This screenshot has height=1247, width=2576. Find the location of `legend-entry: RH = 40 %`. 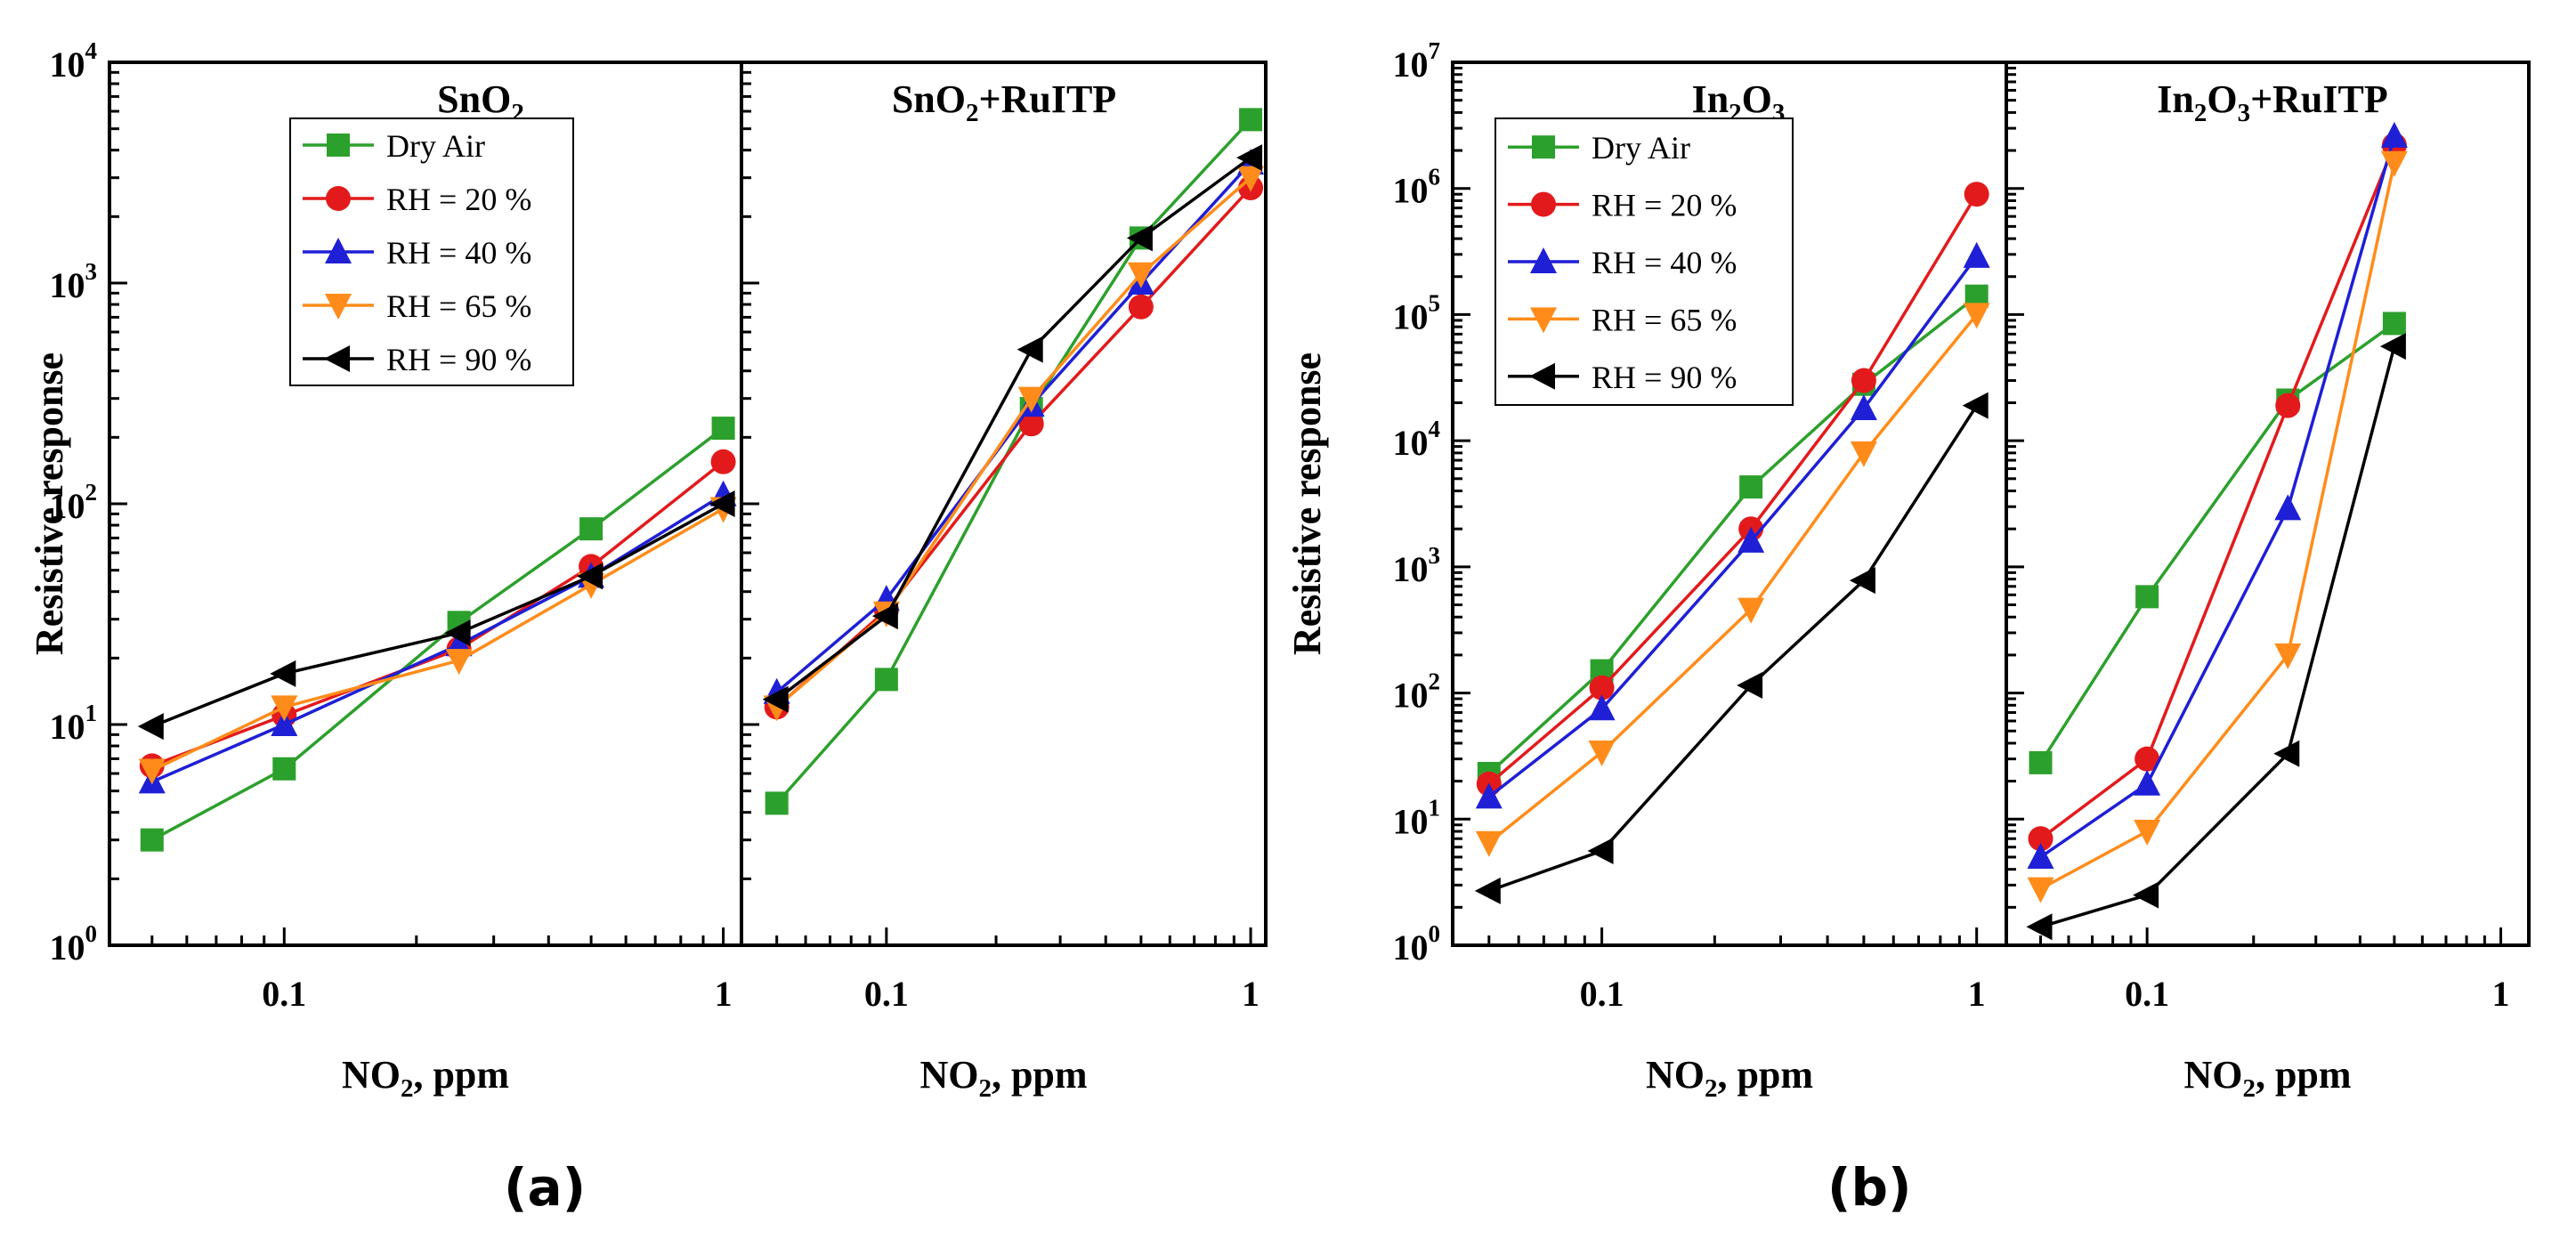

legend-entry: RH = 40 % is located at coordinates (1622, 262).